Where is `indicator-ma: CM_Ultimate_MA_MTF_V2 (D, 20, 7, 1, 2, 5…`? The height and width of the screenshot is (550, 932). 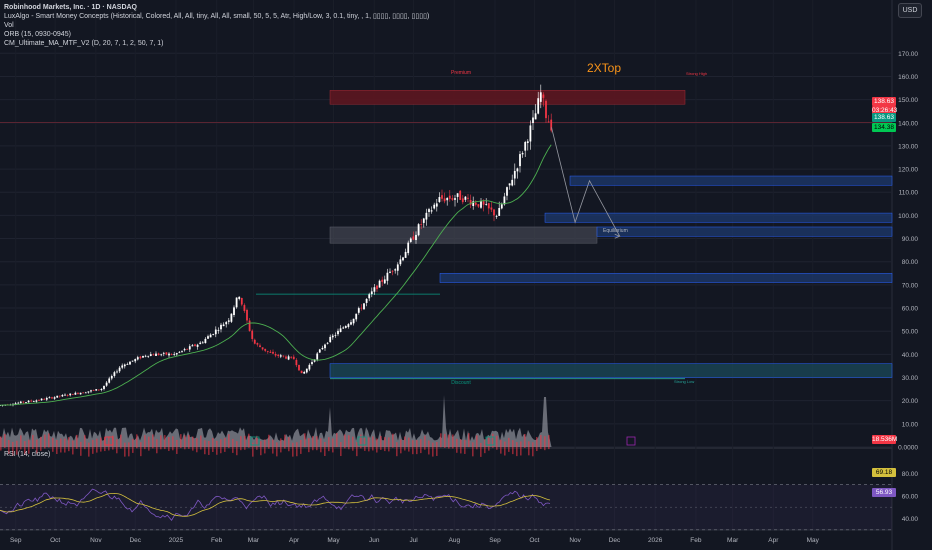
indicator-ma: CM_Ultimate_MA_MTF_V2 (D, 20, 7, 1, 2, 5… is located at coordinates (84, 43).